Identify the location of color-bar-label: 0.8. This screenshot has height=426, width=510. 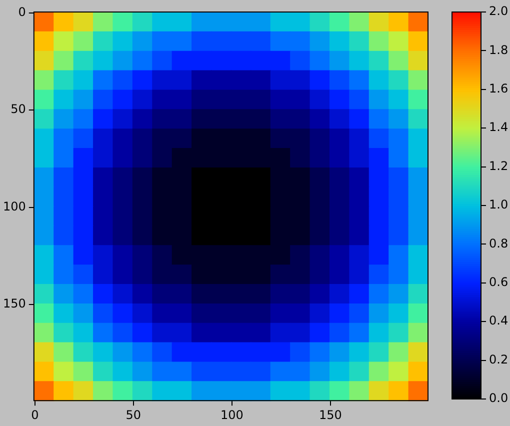
(498, 243).